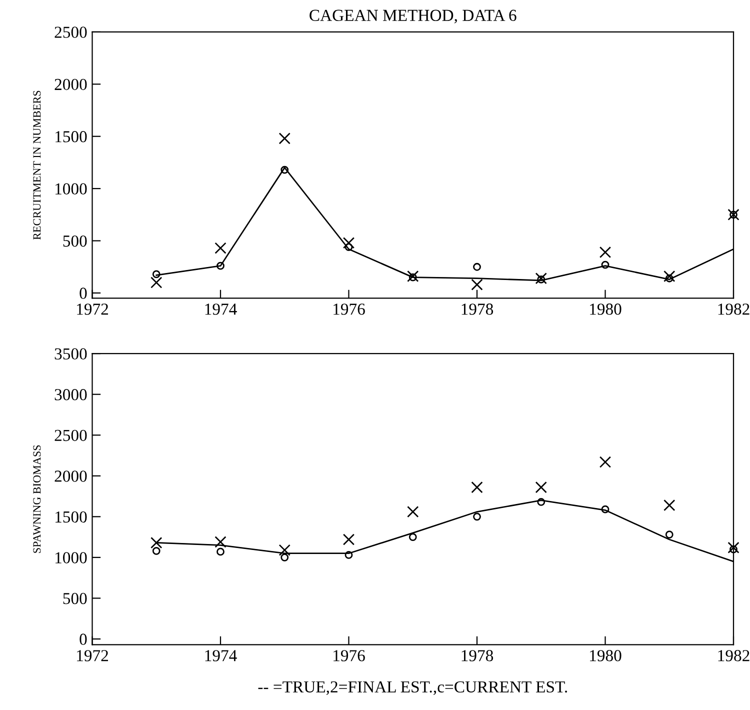 The image size is (750, 710). I want to click on y-axis-title: RECRUITMENT IN NUMBERS, so click(37, 165).